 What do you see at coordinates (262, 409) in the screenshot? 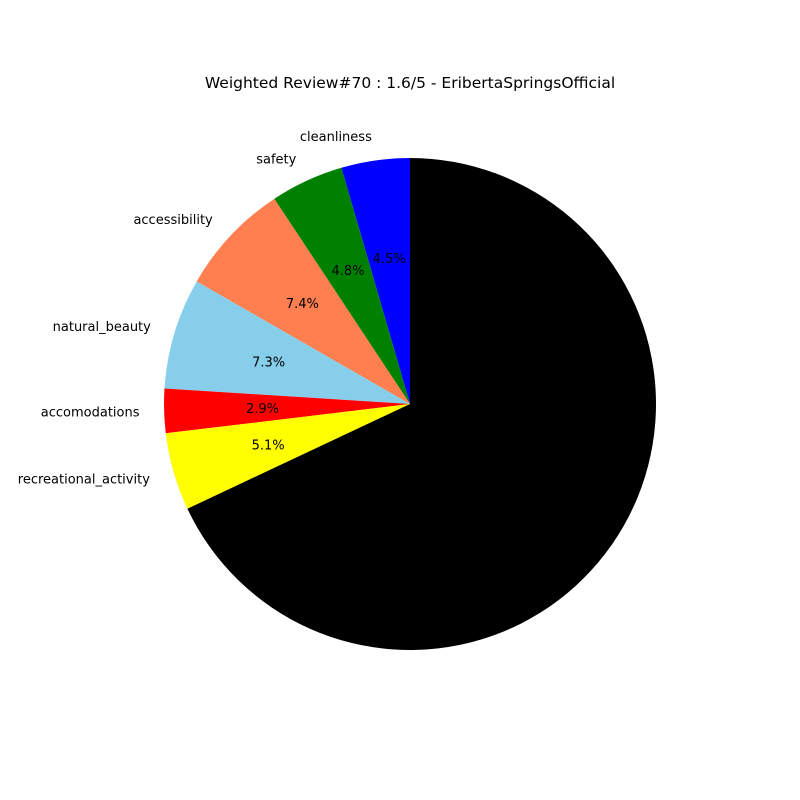
I see `slice-percent-accomodations: 2.9%` at bounding box center [262, 409].